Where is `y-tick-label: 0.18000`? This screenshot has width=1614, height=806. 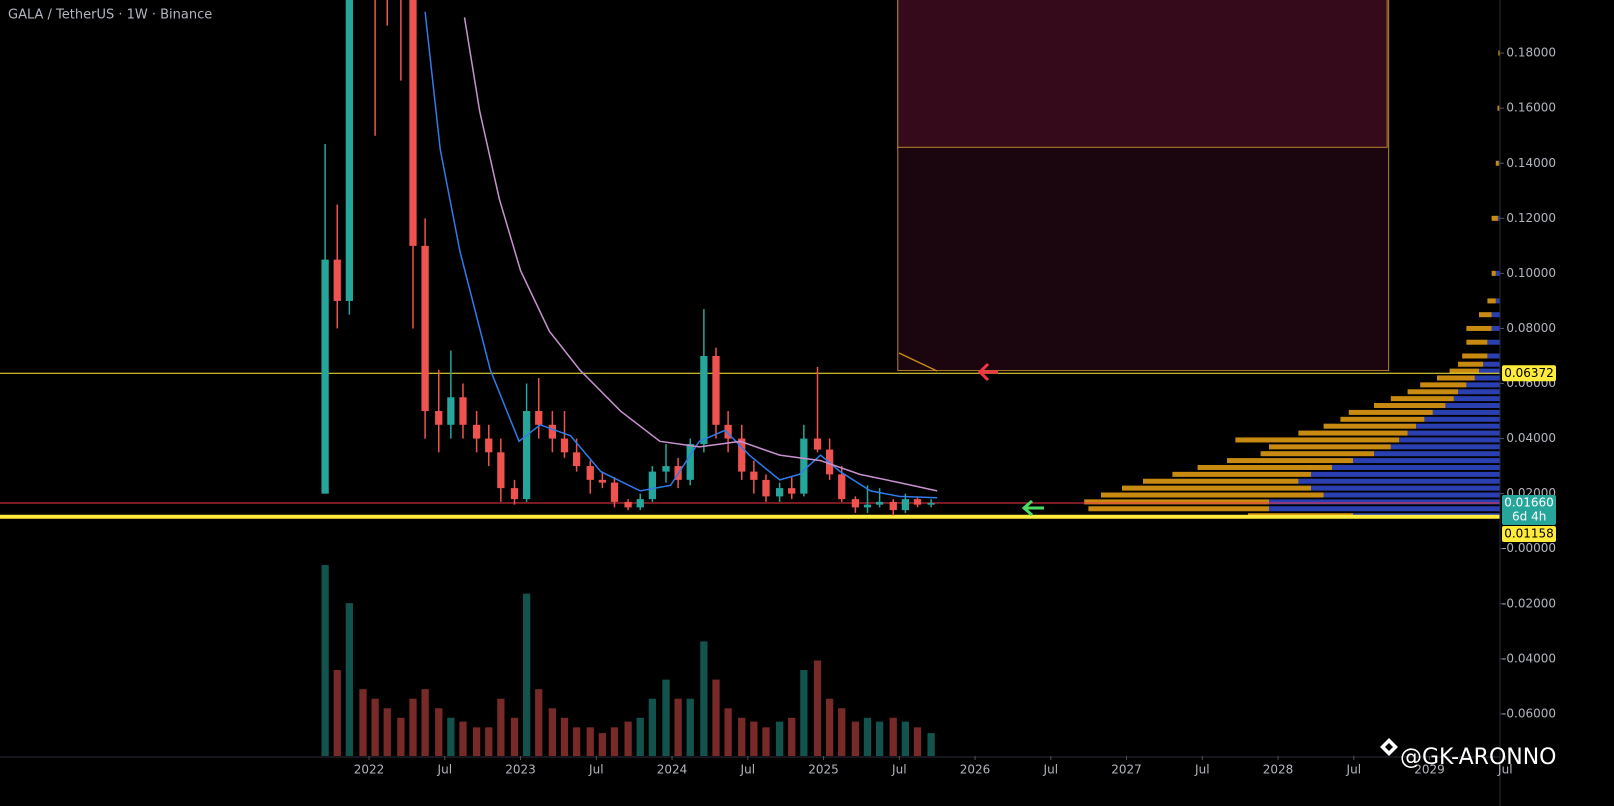
y-tick-label: 0.18000 is located at coordinates (1531, 53).